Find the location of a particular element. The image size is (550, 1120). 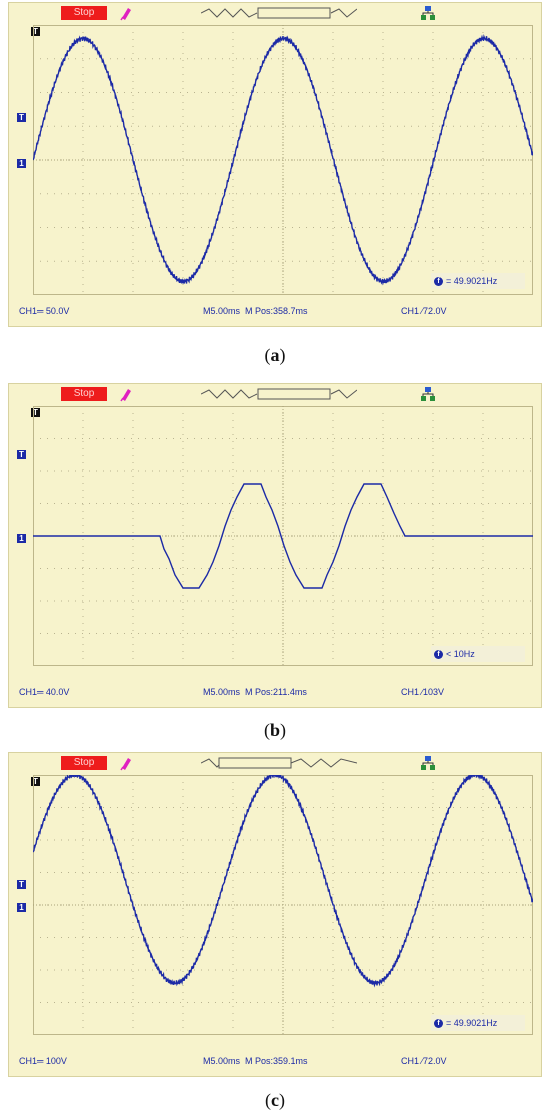

timebase-readout: M5.00ms M Pos:211.4ms is located at coordinates (255, 692).